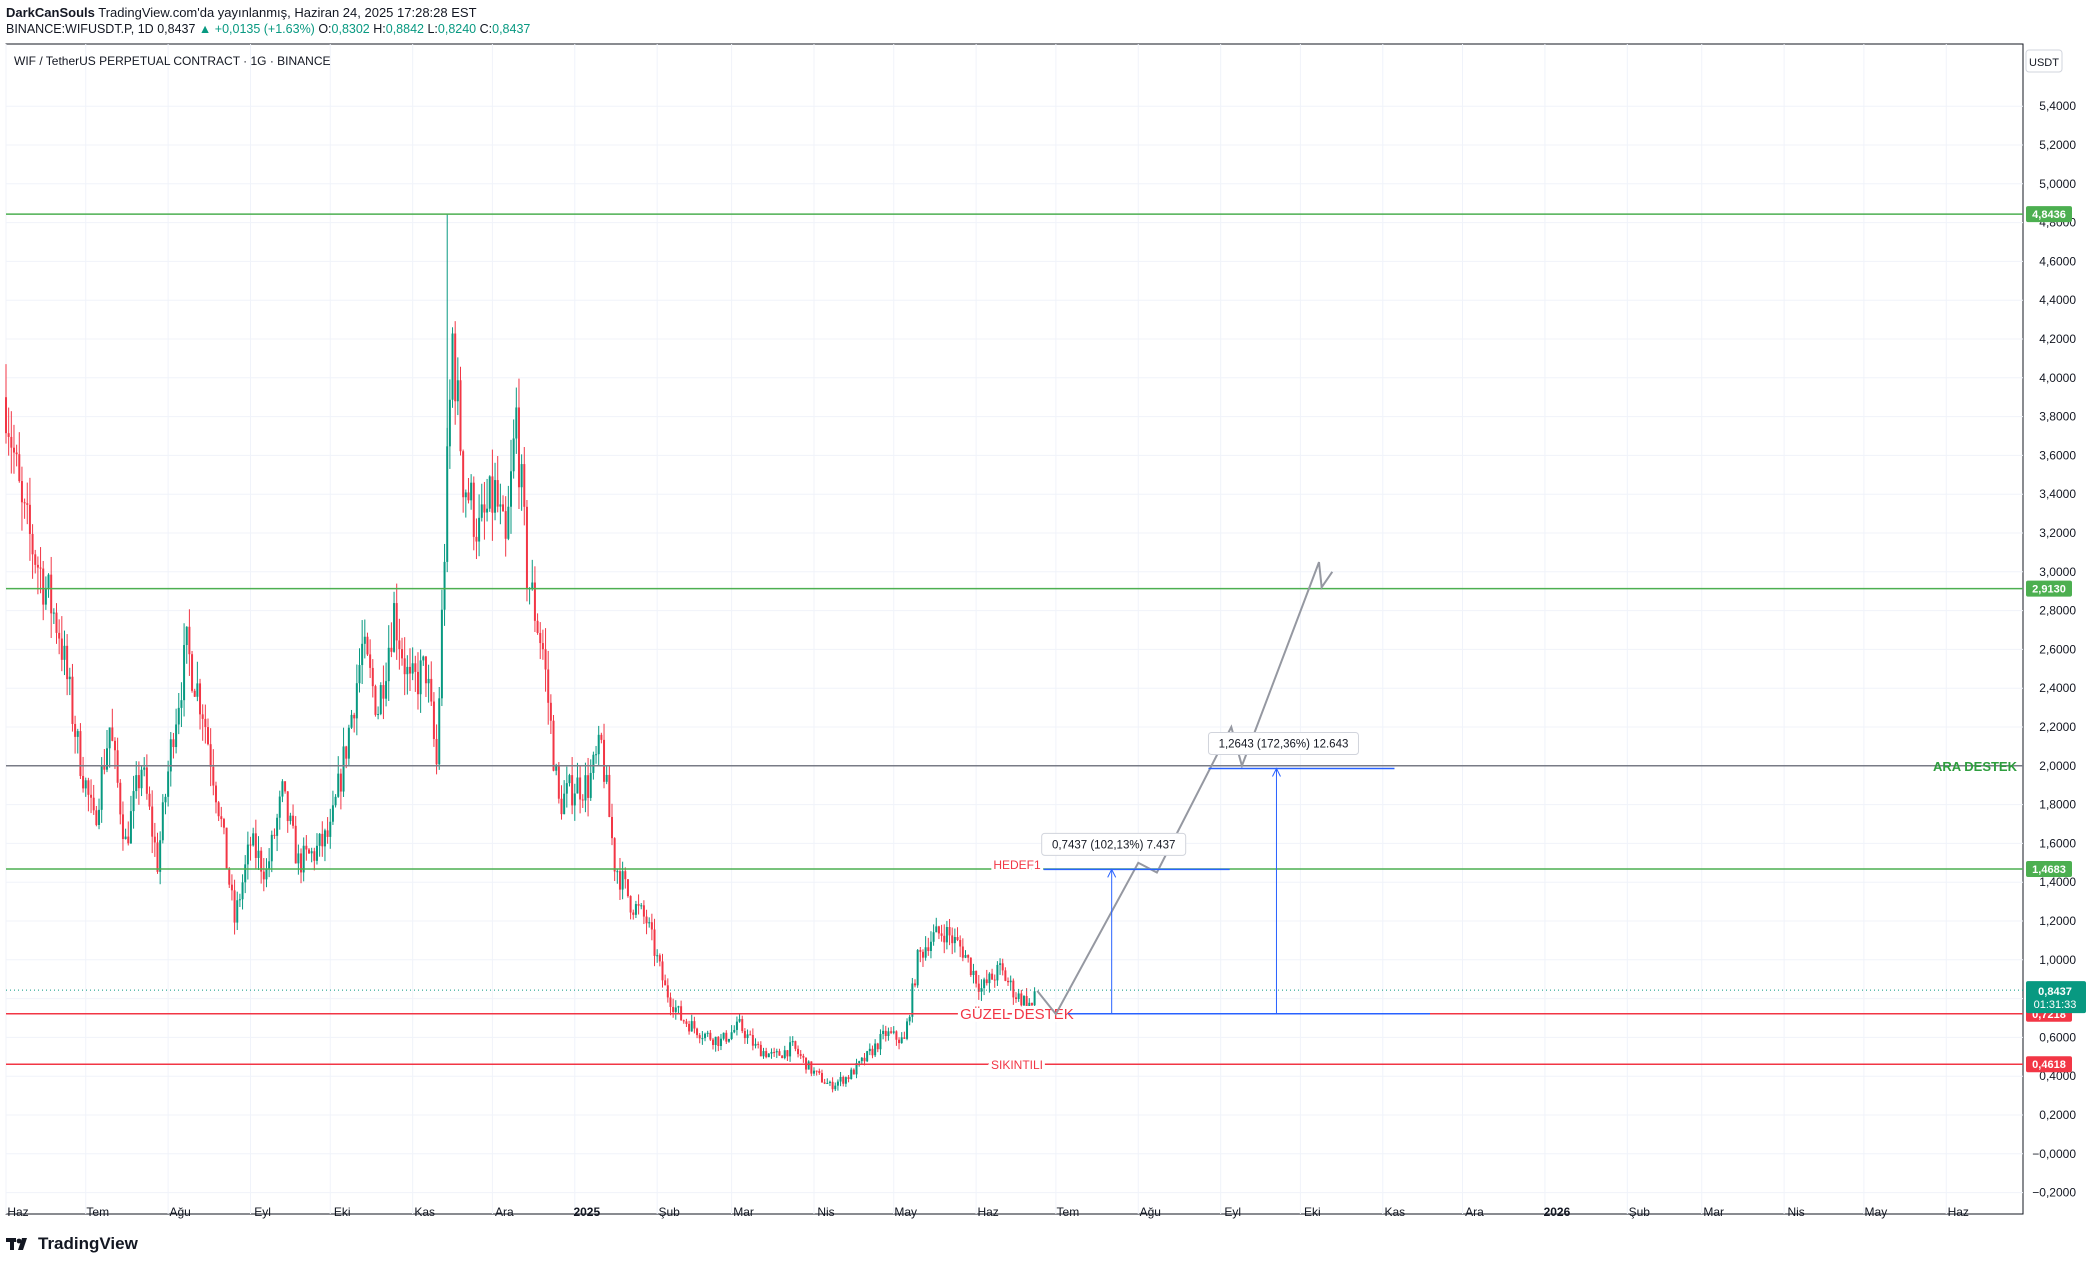 This screenshot has width=2097, height=1262. What do you see at coordinates (2057, 261) in the screenshot?
I see `y-tick-label: 4,6000` at bounding box center [2057, 261].